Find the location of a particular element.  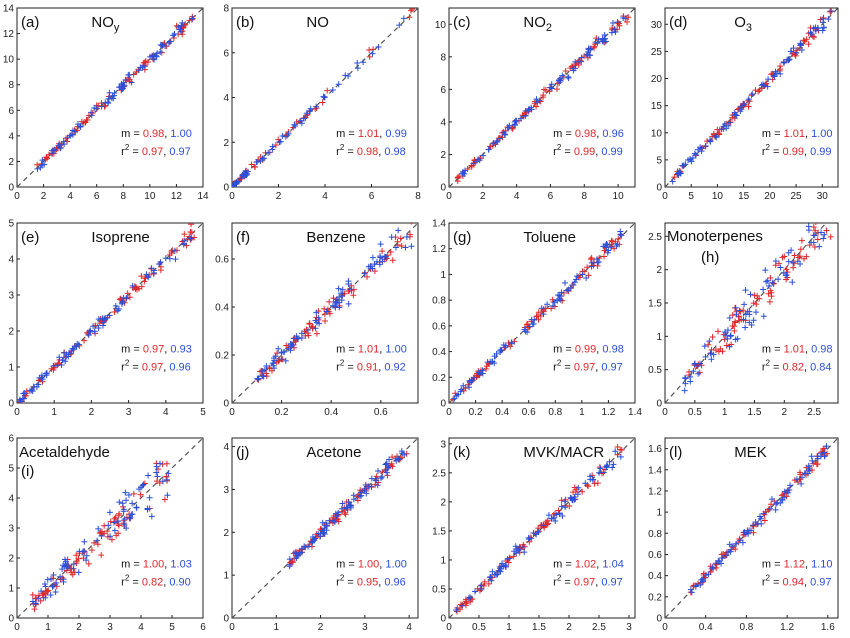

panel-title: Monoterpenes is located at coordinates (715, 236).